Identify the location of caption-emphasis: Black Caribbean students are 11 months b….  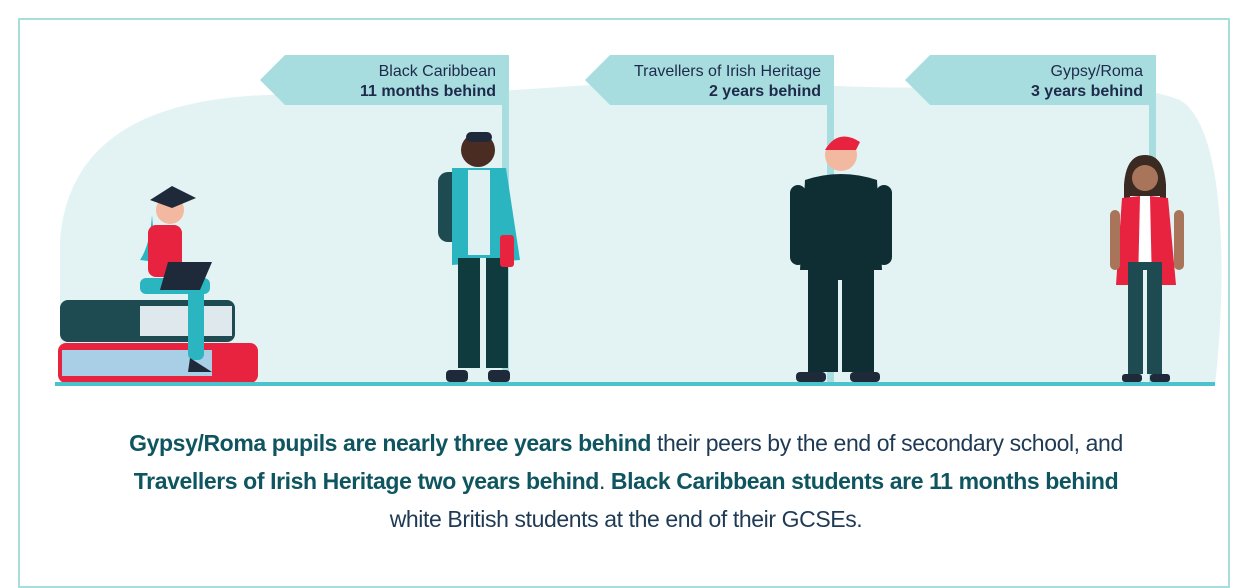
(864, 481).